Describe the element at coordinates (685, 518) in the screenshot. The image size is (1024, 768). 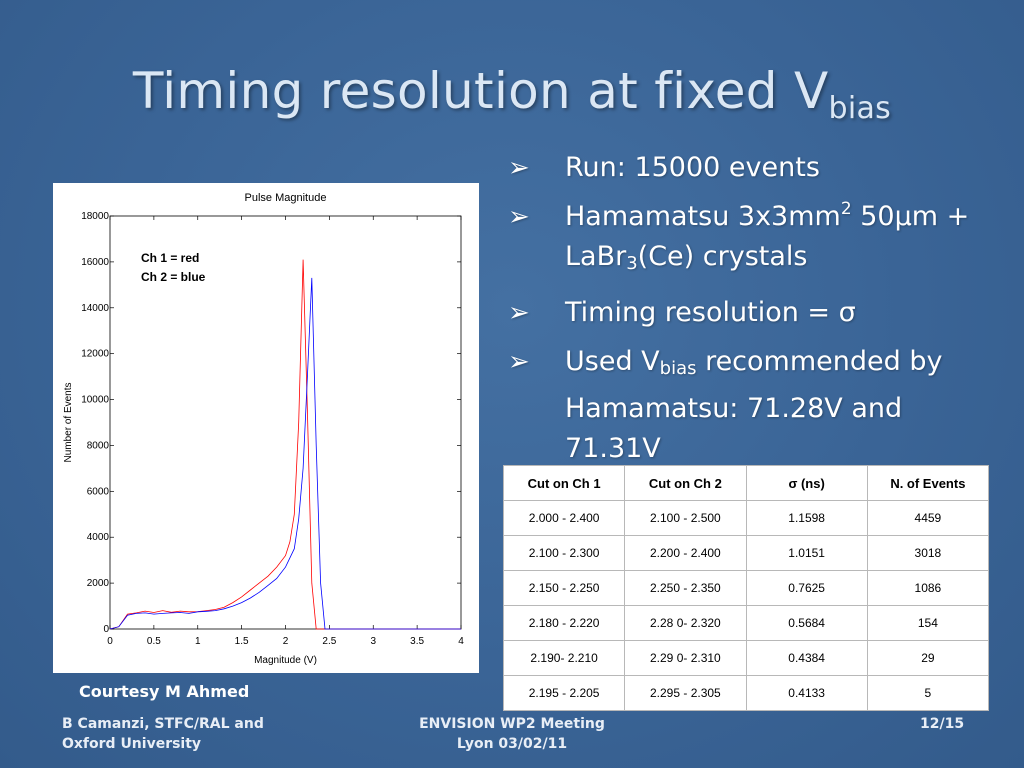
I see `table-cell: 2.100 - 2.500` at that location.